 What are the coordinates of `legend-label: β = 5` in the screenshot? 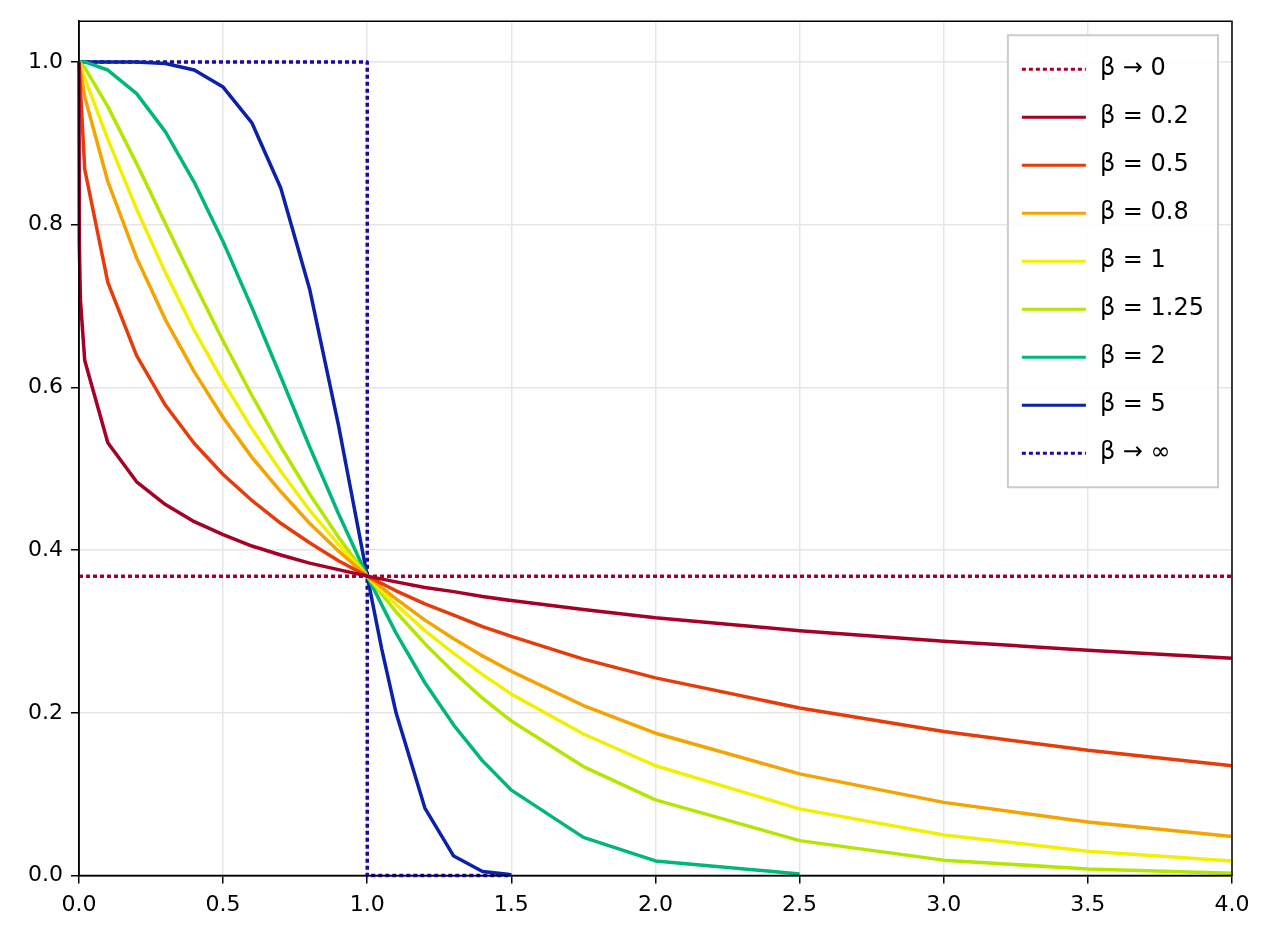 It's located at (1132, 403).